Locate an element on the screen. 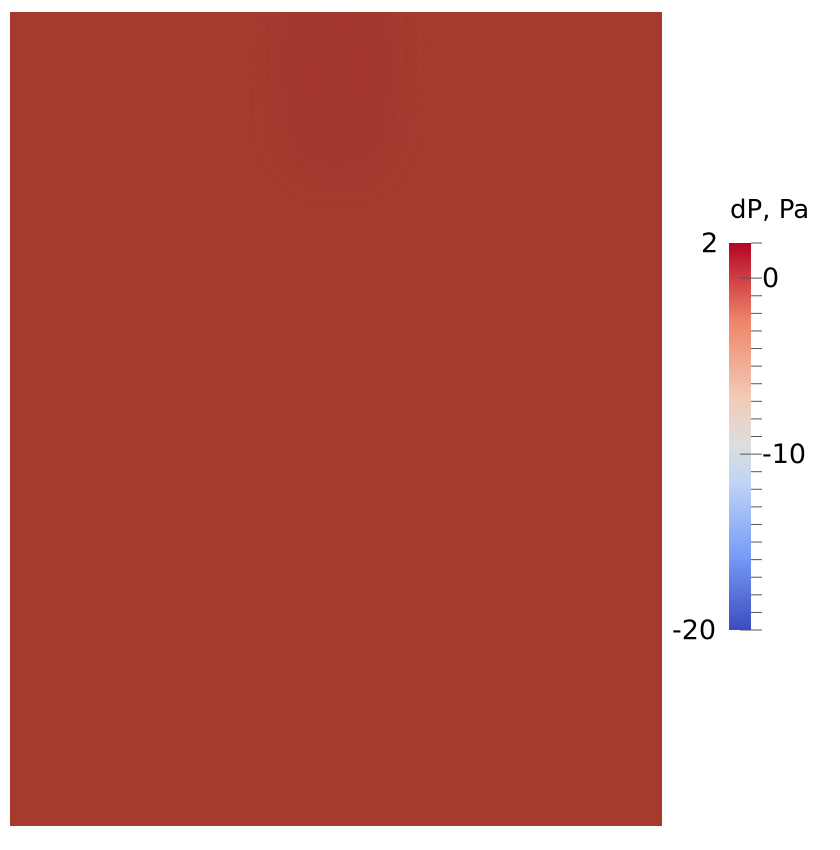 The width and height of the screenshot is (840, 850). colorbar-label-min: -20 is located at coordinates (694, 630).